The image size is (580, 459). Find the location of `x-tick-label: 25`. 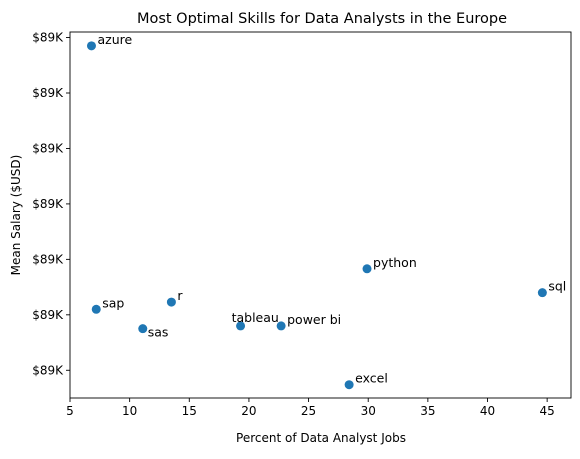

x-tick-label: 25 is located at coordinates (308, 411).